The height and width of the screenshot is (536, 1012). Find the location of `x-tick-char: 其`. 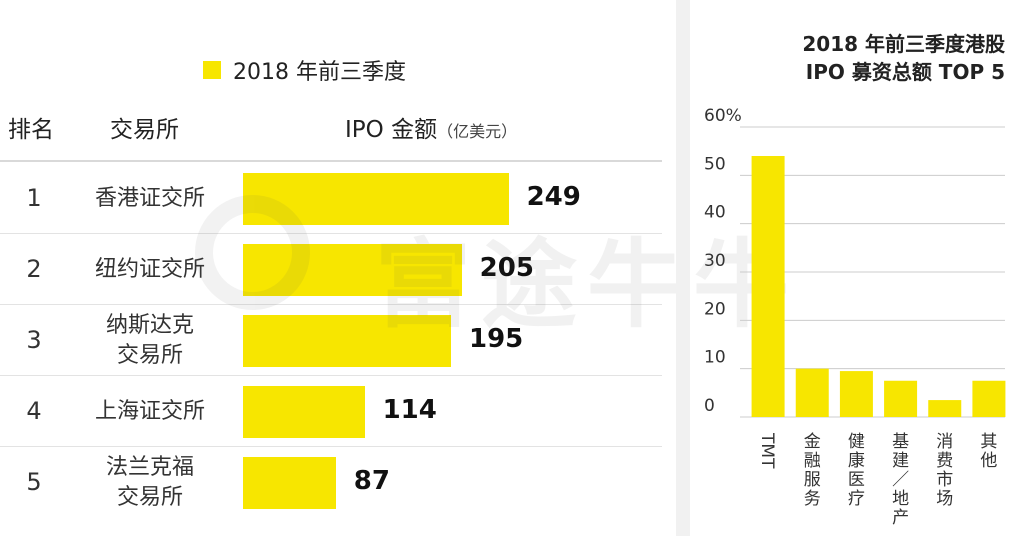

x-tick-char: 其 is located at coordinates (988, 442).